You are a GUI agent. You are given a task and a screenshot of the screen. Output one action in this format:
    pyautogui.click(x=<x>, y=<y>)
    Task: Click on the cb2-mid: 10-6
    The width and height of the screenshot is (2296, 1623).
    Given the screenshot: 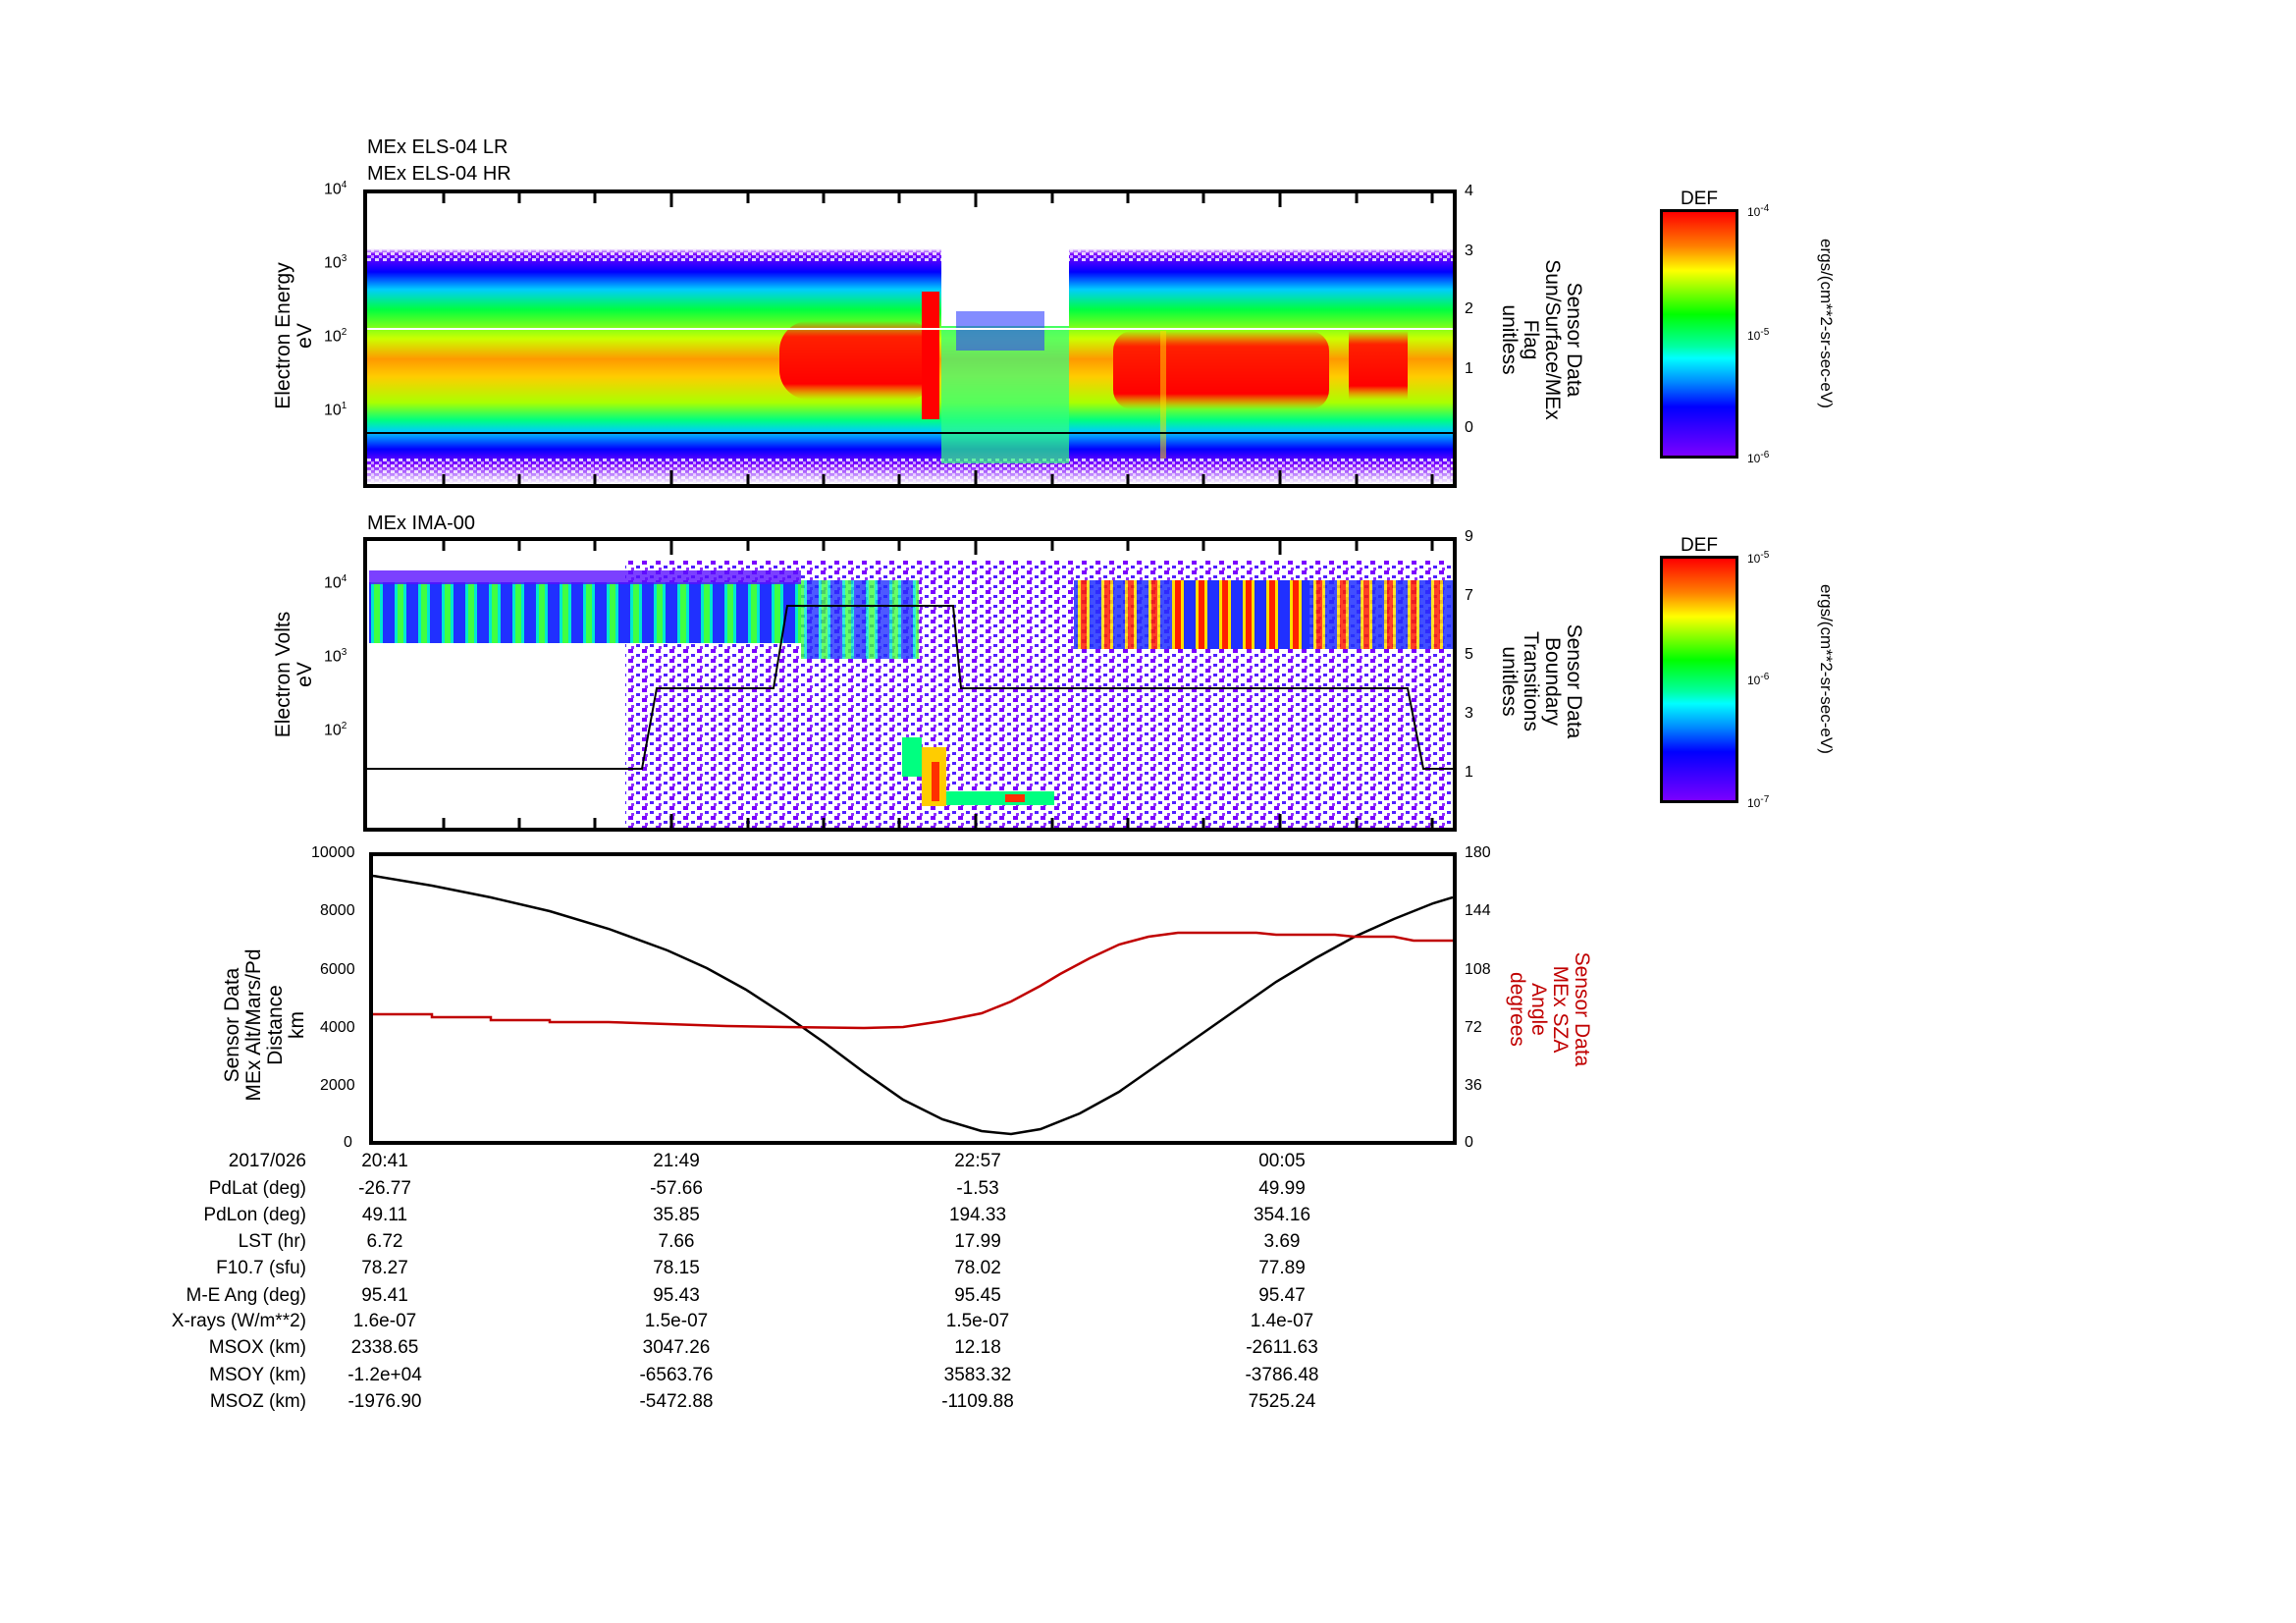 What is the action you would take?
    pyautogui.click(x=1758, y=679)
    